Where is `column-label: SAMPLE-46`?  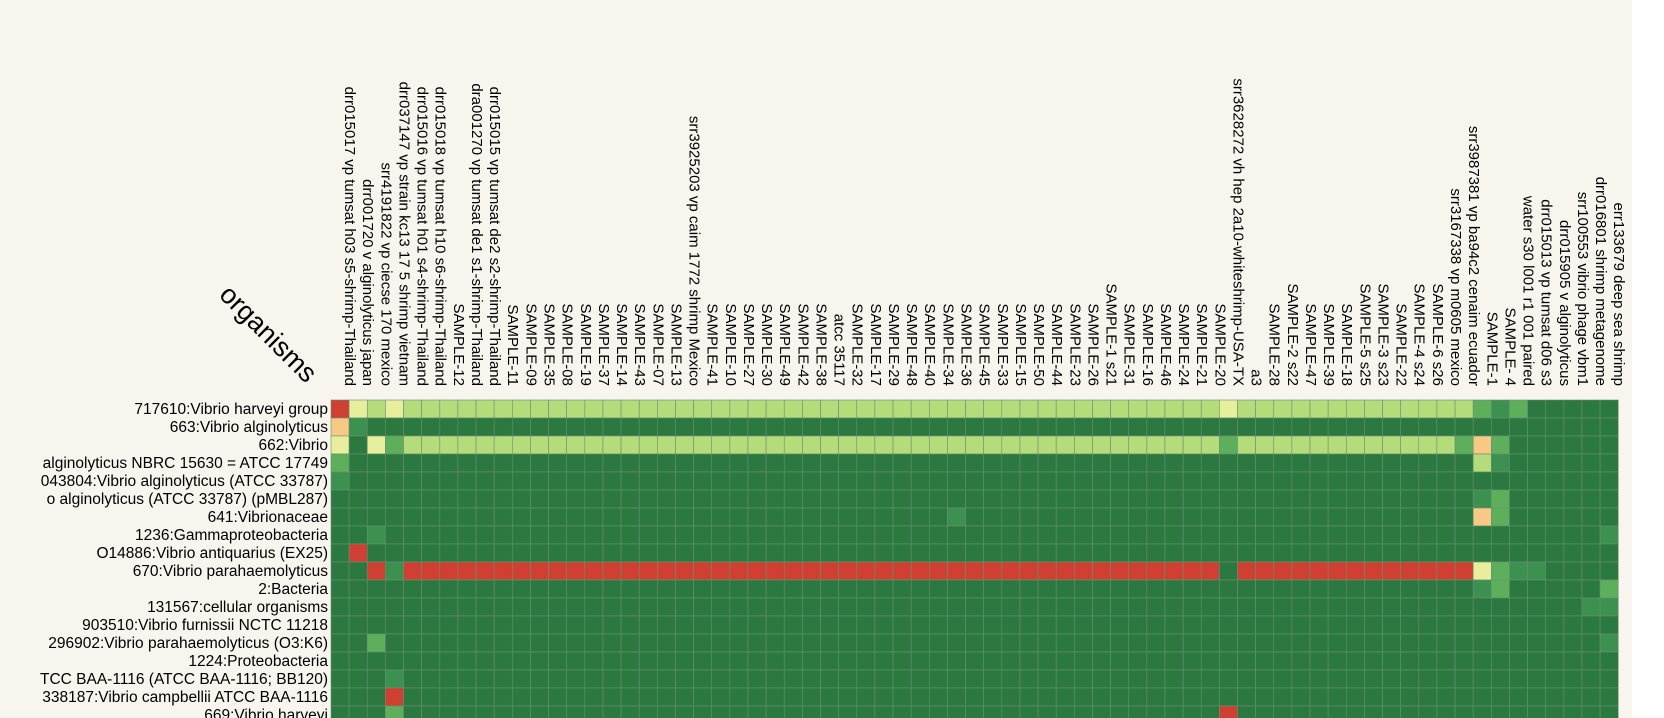 column-label: SAMPLE-46 is located at coordinates (1165, 344).